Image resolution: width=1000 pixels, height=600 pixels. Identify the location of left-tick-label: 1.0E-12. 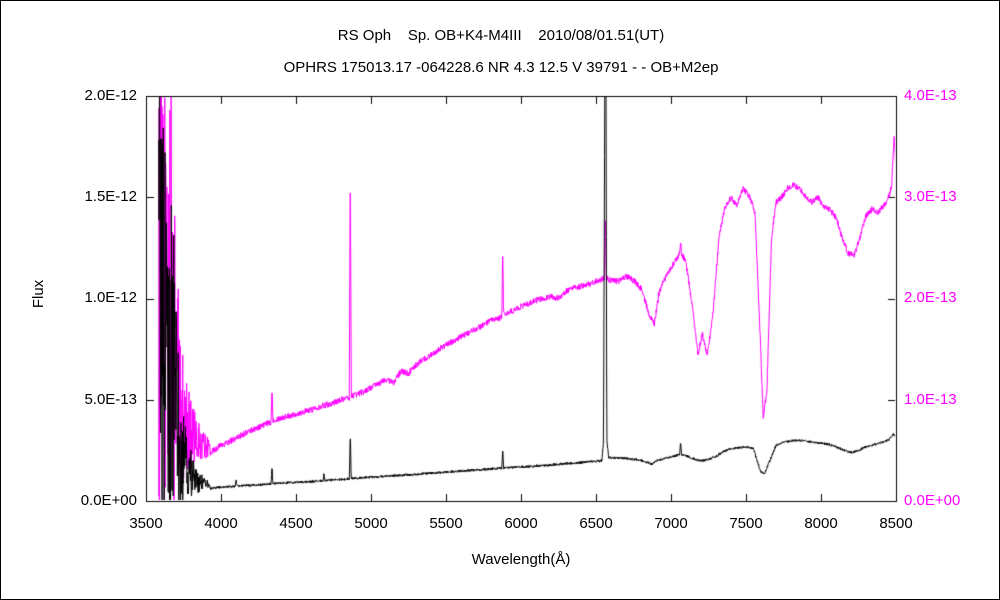
(110, 297).